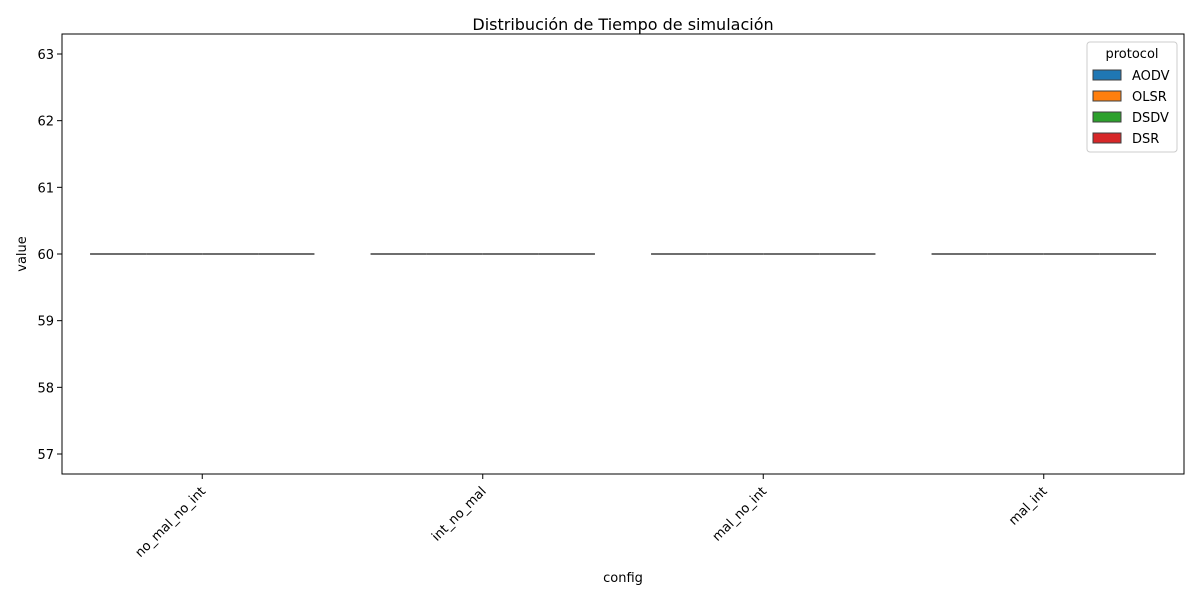  I want to click on y-axis: 57 58 59 60 61 62 63, so click(49, 255).